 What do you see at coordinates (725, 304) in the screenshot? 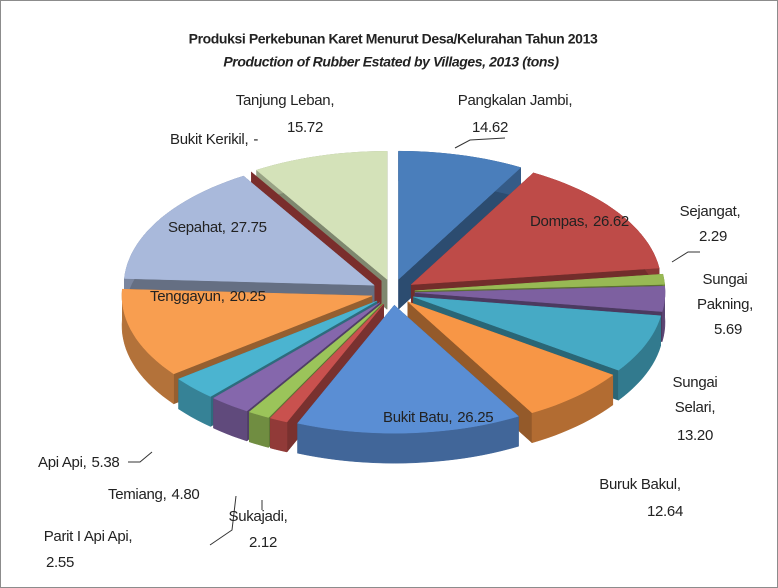
I see `data-label-line: Pakning,` at bounding box center [725, 304].